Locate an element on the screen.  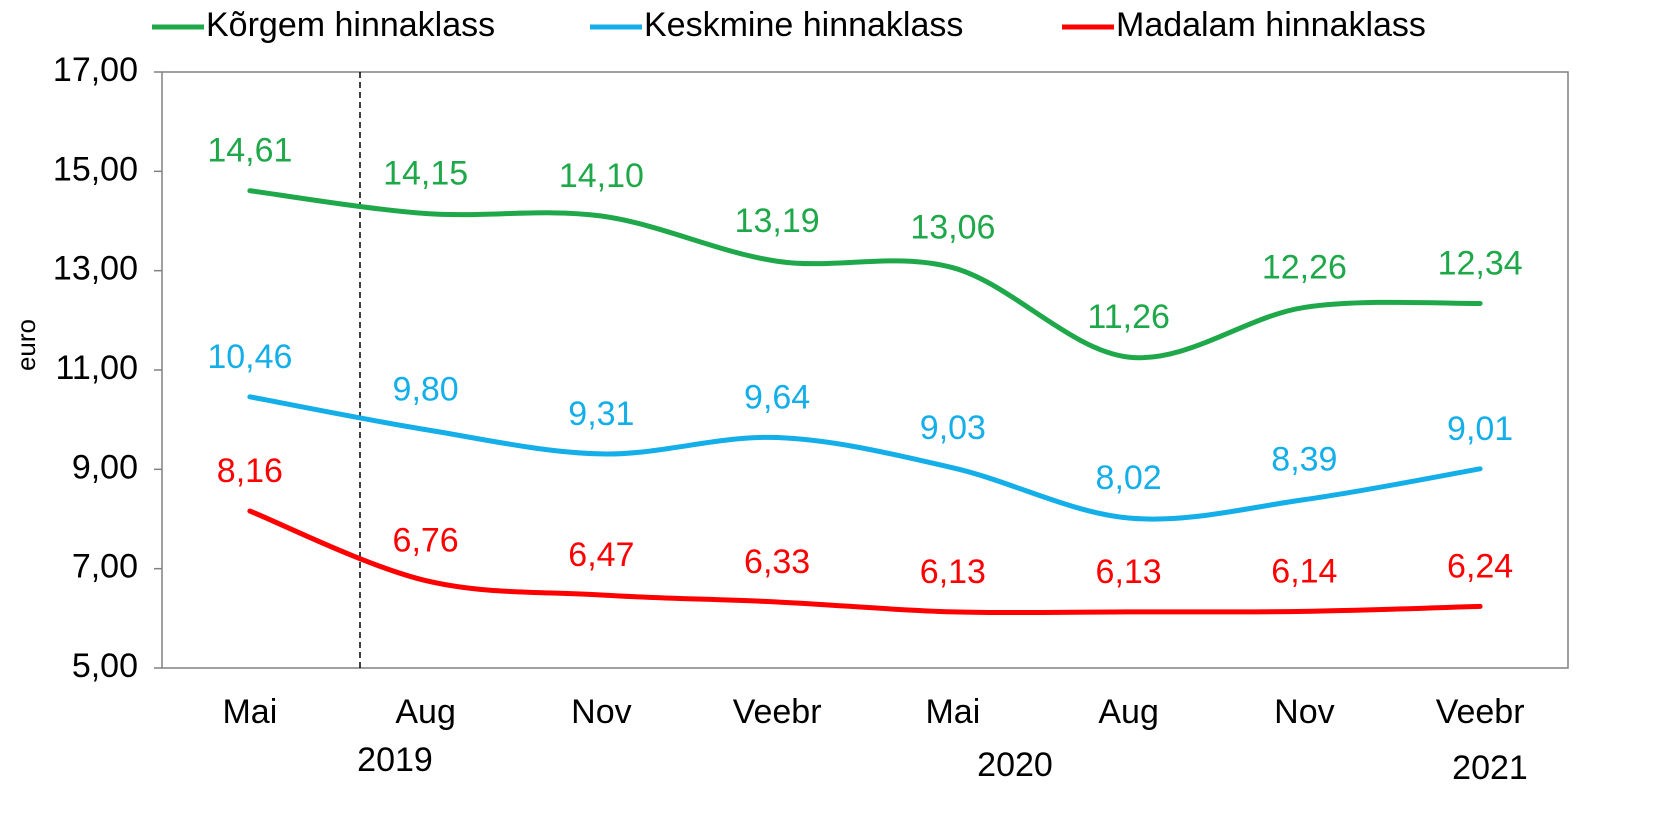
data-label: 6,14 is located at coordinates (1304, 571).